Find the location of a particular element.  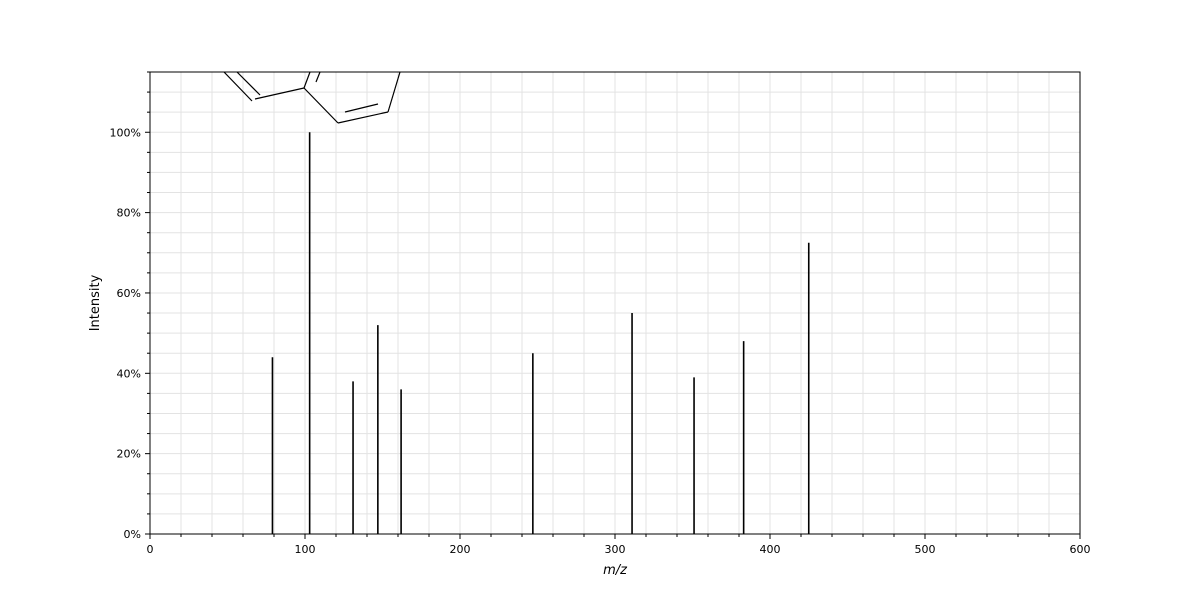

x-axis-ticks: 0 100 200 300 400 500 600 is located at coordinates (619, 545).